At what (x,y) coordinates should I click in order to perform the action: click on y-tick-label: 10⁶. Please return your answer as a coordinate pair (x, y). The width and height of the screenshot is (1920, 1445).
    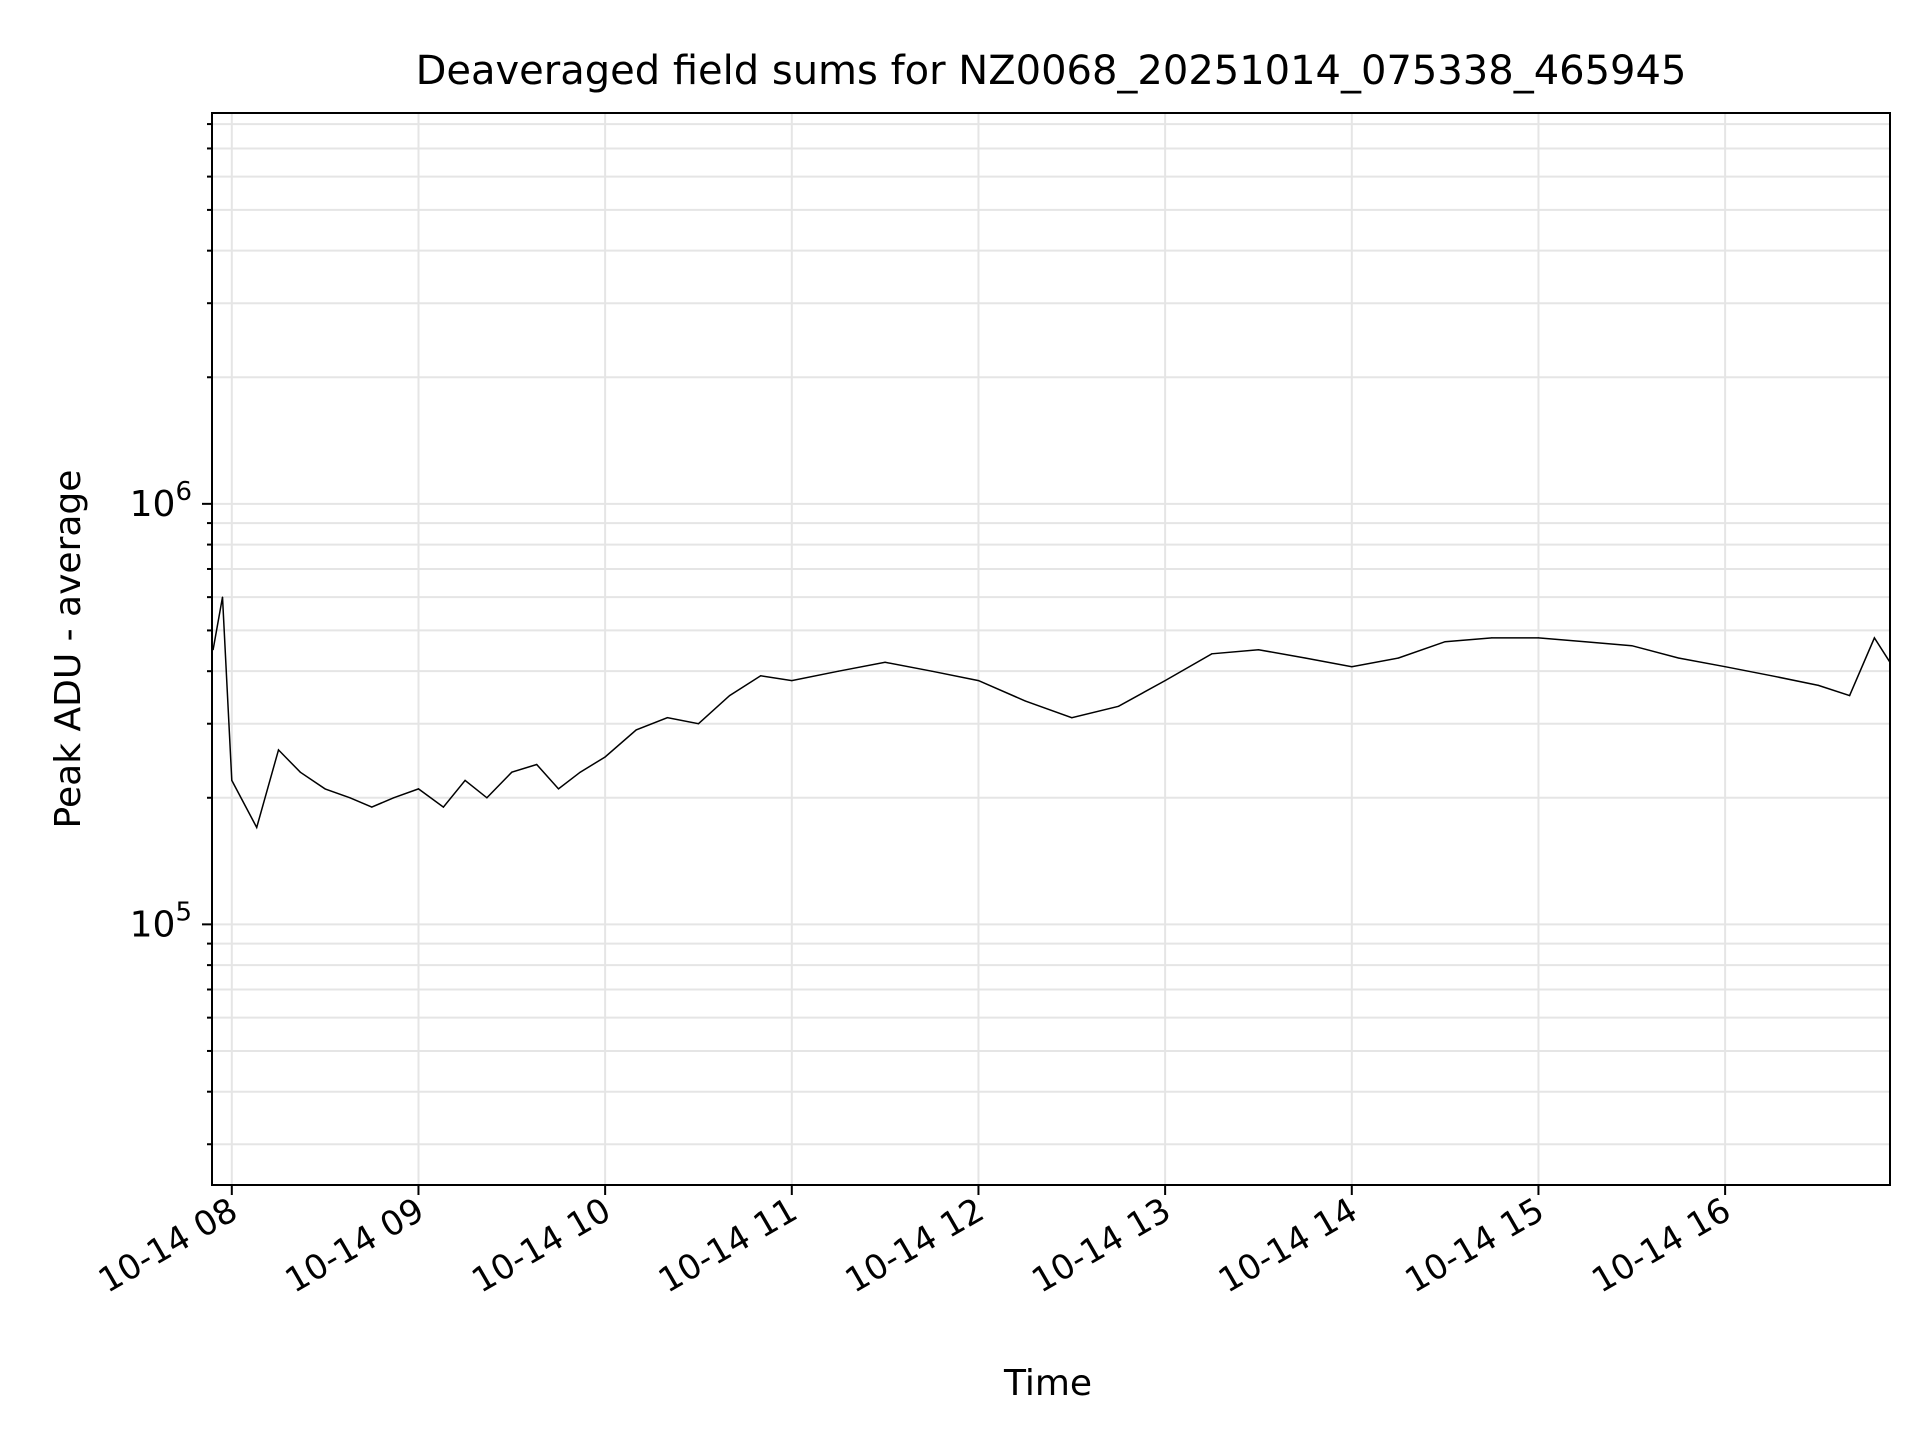
    Looking at the image, I should click on (161, 501).